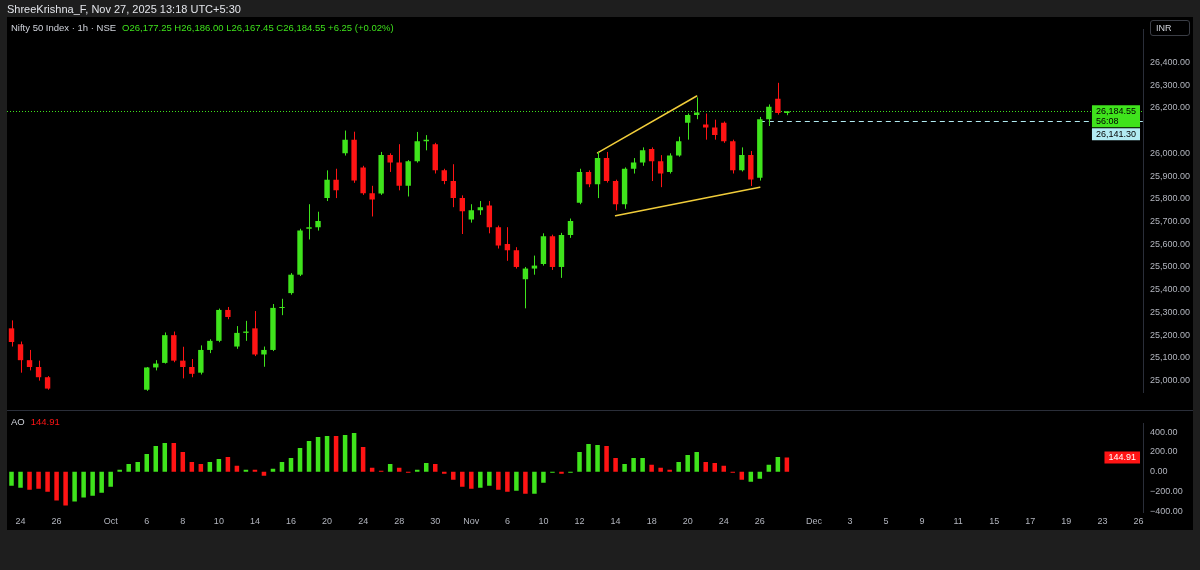 The height and width of the screenshot is (570, 1200). I want to click on x-tick-label: 10, so click(218, 520).